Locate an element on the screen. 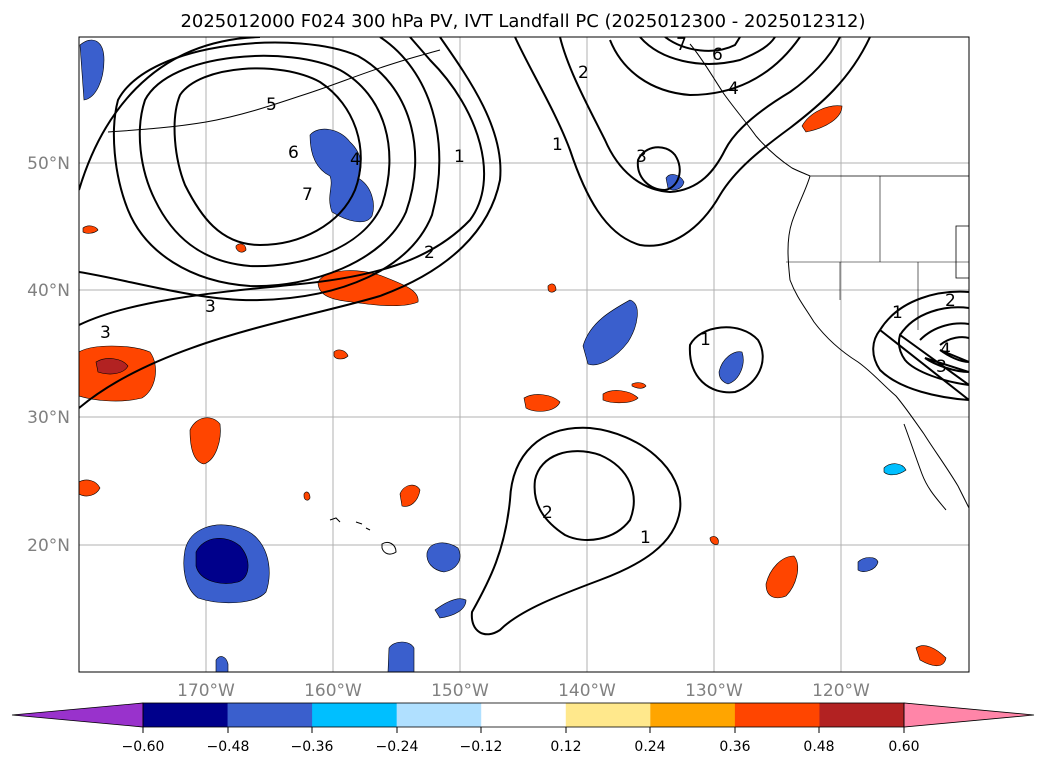 Image resolution: width=1047 pixels, height=765 pixels. contour-label-1-north: 1 is located at coordinates (557, 145).